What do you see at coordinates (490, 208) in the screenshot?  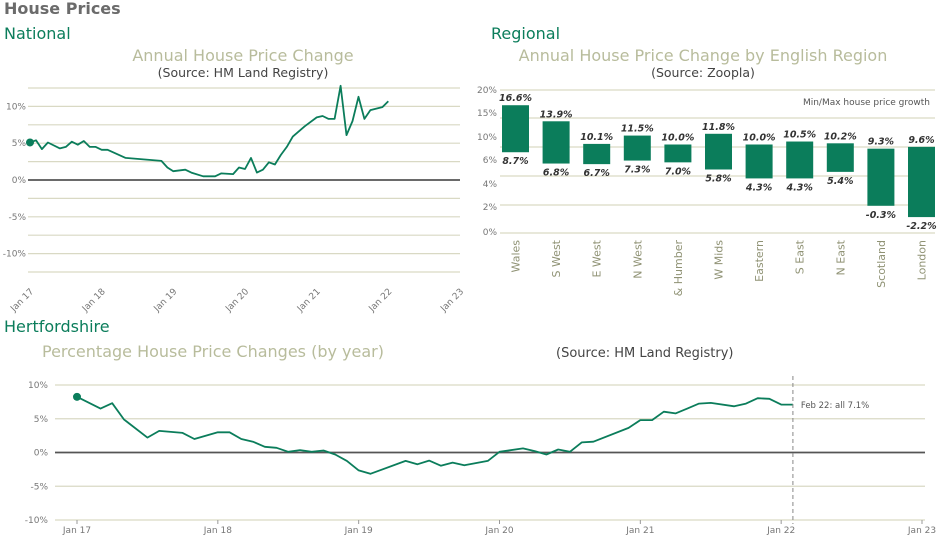 I see `y-tick-label: 2%` at bounding box center [490, 208].